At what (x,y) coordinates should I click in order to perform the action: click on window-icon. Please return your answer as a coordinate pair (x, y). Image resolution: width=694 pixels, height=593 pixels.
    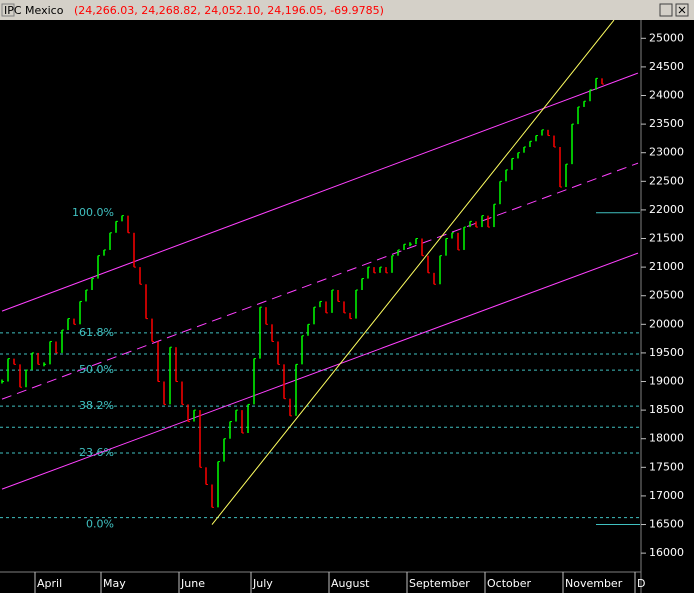
    Looking at the image, I should click on (8, 10).